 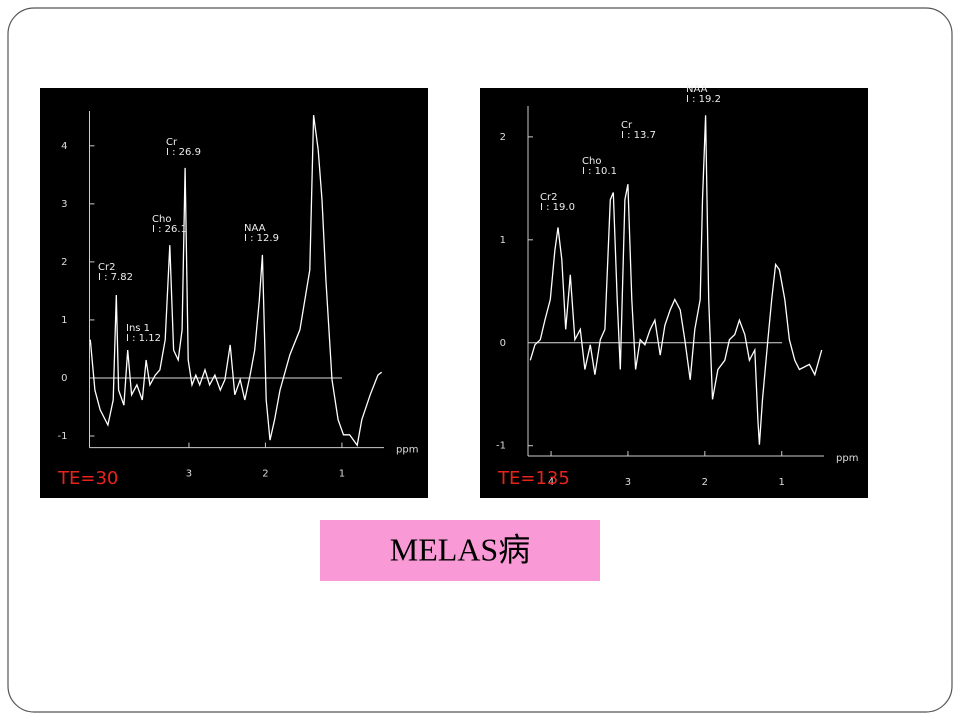 I want to click on peak-integral: I : 26.1, so click(x=169, y=229).